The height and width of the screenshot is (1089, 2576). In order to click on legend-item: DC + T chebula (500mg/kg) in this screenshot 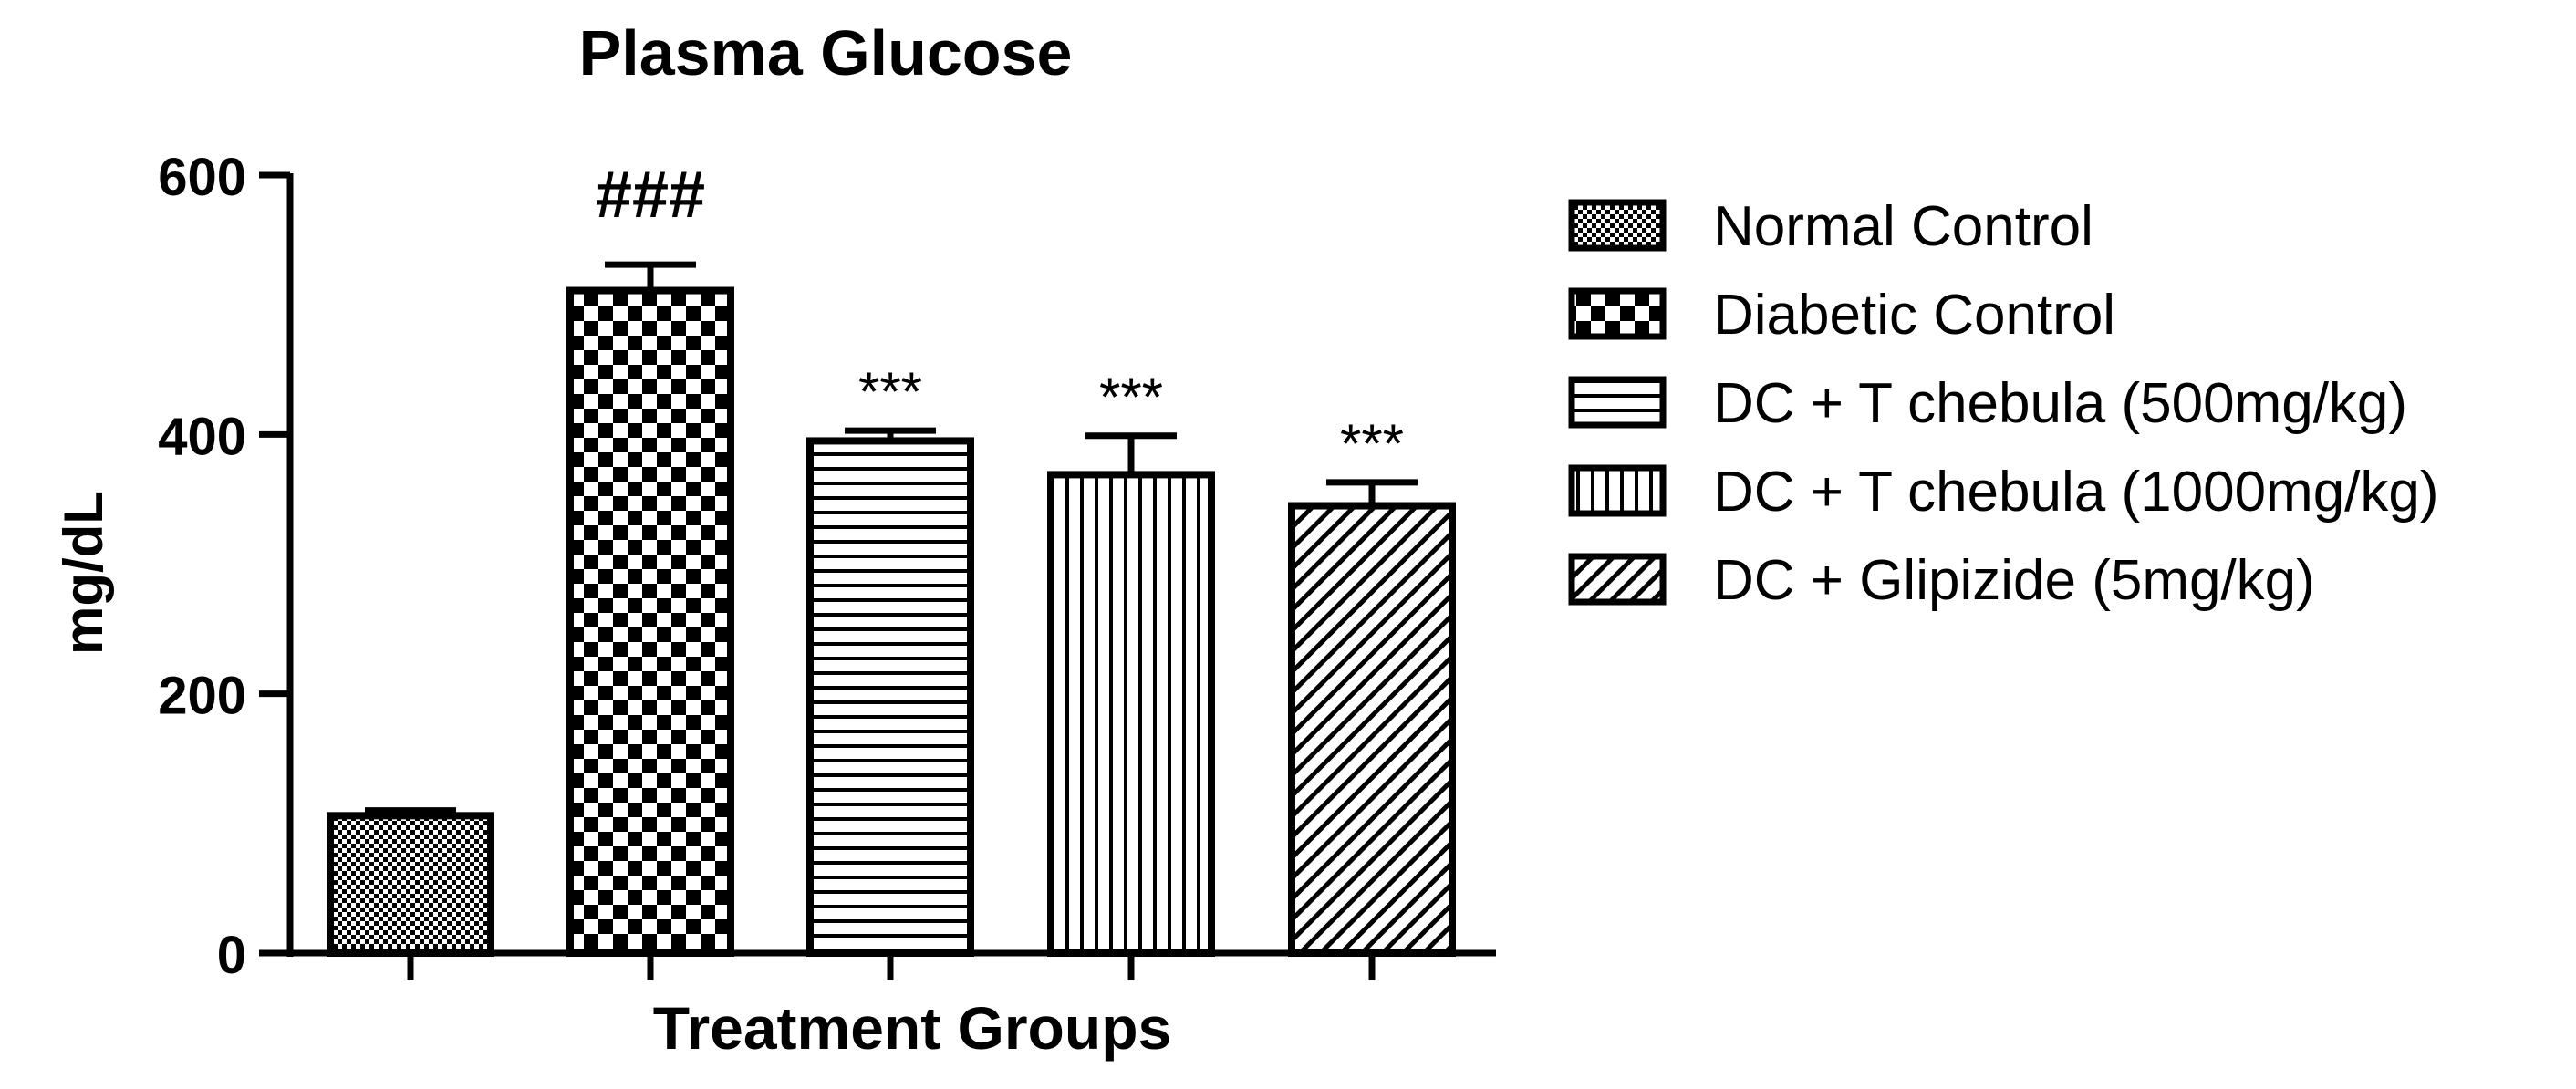, I will do `click(1987, 403)`.